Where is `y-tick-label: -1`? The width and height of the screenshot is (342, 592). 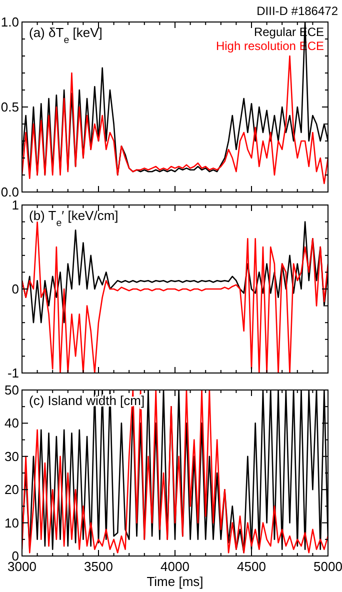
y-tick-label: -1 is located at coordinates (13, 373).